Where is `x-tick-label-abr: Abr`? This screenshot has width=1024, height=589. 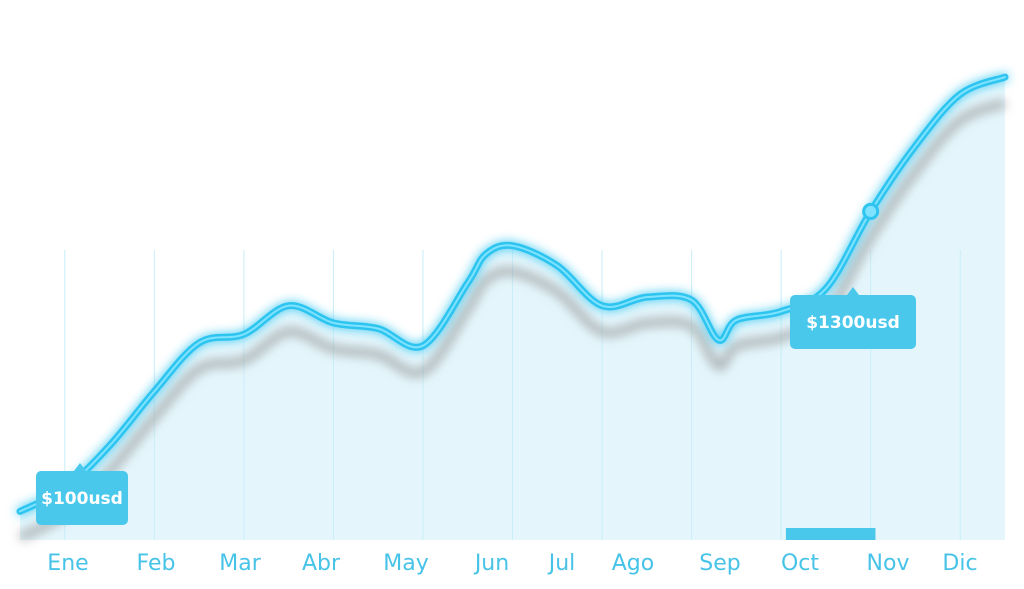 x-tick-label-abr: Abr is located at coordinates (321, 563).